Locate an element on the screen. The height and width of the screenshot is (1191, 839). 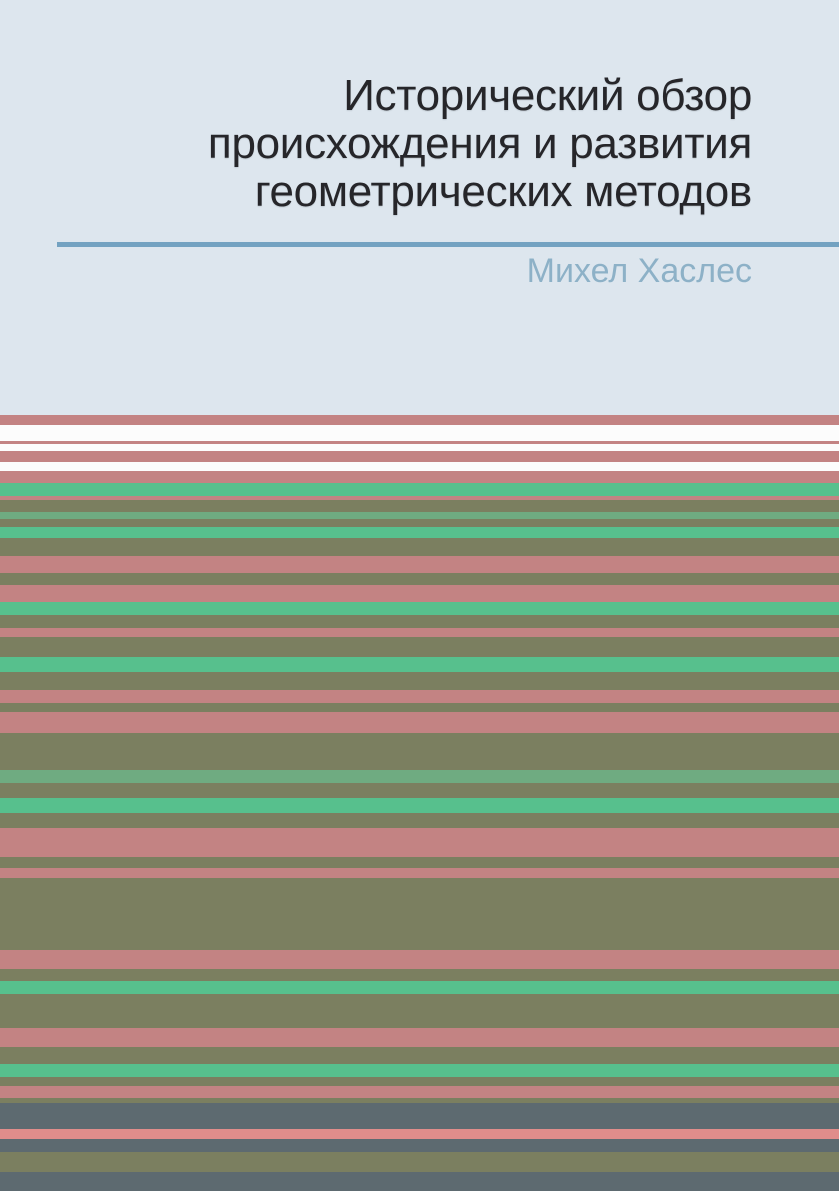
author-name: Михел Хаслес is located at coordinates (639, 271).